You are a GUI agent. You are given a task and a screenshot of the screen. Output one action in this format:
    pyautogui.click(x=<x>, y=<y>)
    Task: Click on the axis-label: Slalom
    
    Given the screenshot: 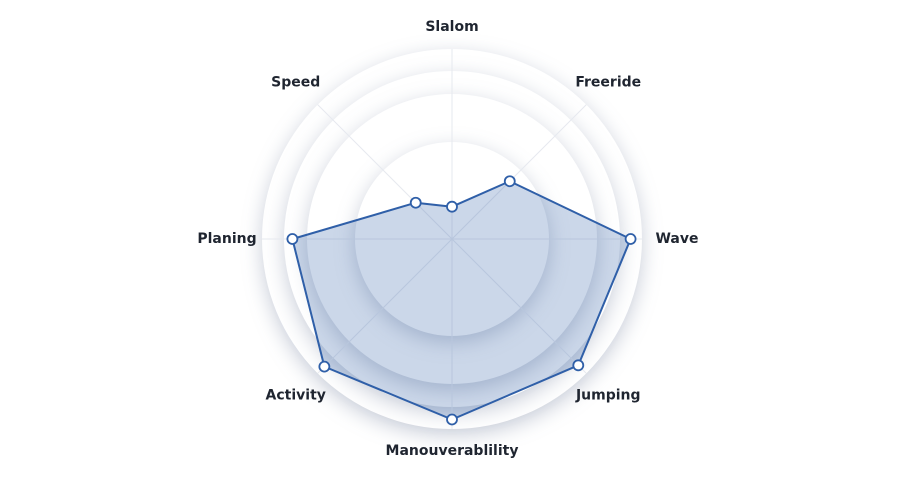 What is the action you would take?
    pyautogui.click(x=451, y=27)
    